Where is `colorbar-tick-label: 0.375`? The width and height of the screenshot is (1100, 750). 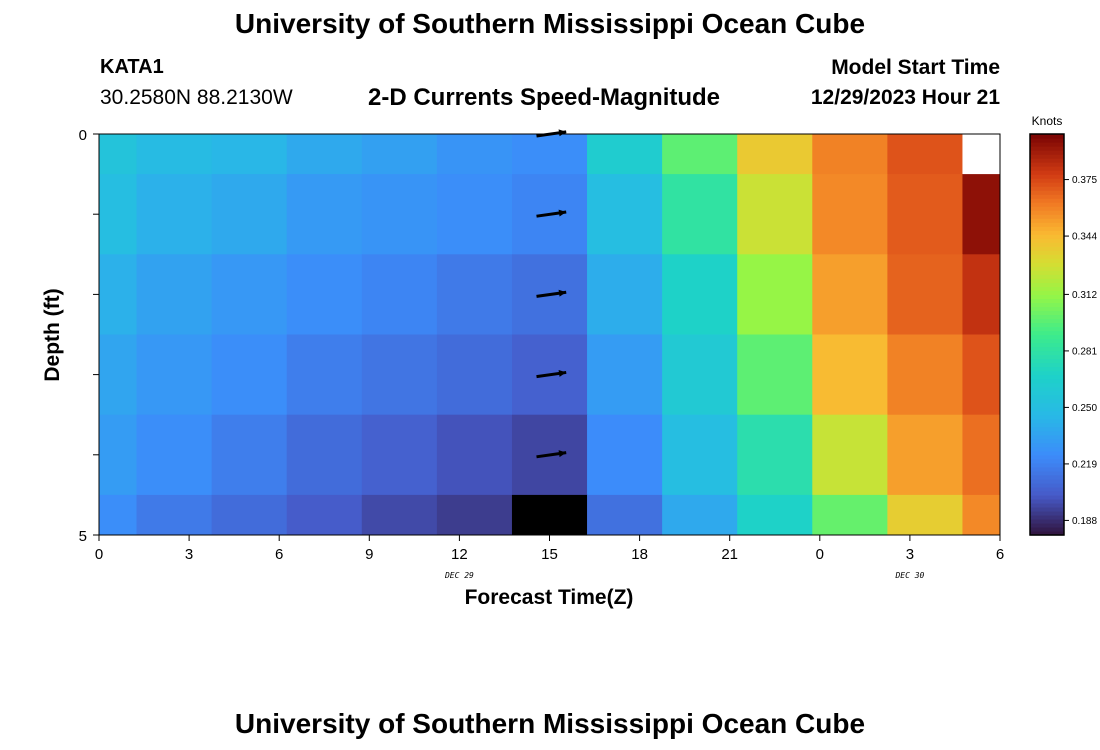 colorbar-tick-label: 0.375 is located at coordinates (1084, 180).